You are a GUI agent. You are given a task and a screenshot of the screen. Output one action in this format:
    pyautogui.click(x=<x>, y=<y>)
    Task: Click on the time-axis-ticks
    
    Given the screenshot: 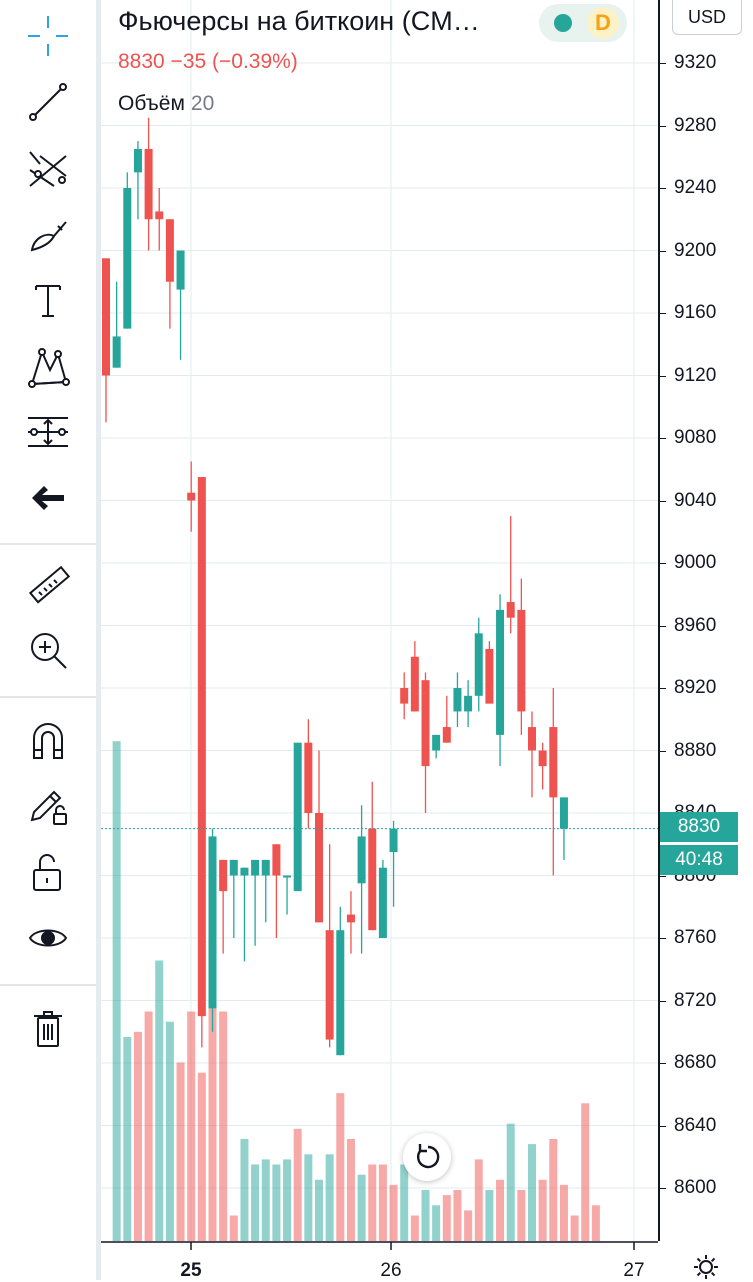 What is the action you would take?
    pyautogui.click(x=412, y=1246)
    